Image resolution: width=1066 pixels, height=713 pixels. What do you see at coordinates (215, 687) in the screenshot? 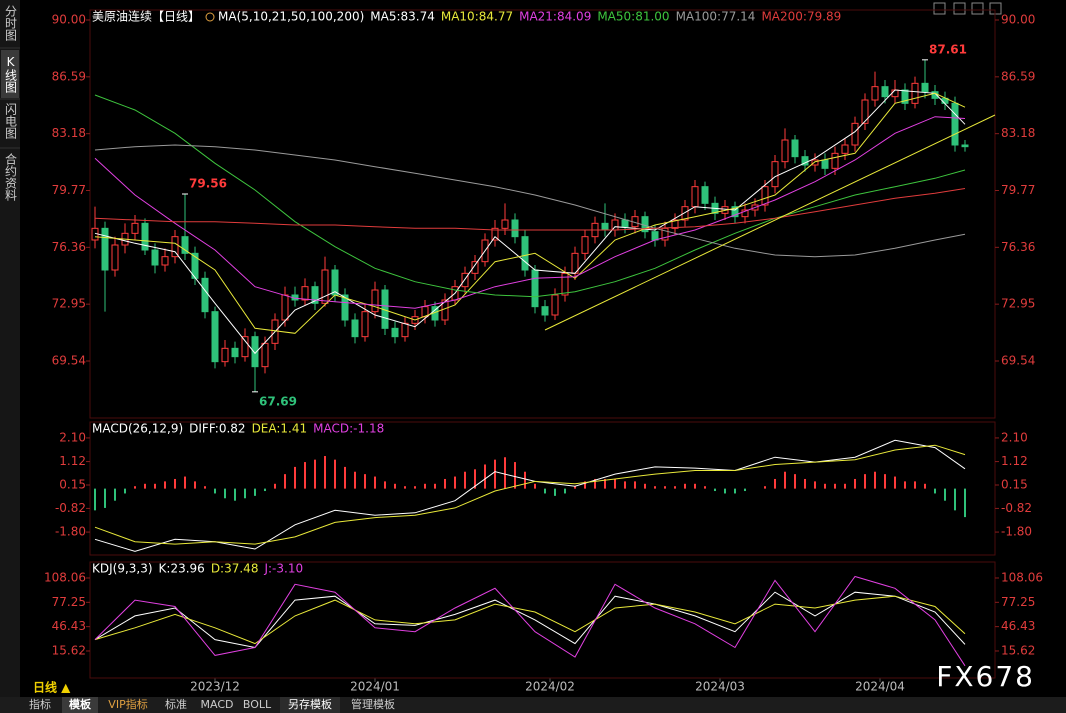
I see `x-tick-label: 2023/12` at bounding box center [215, 687].